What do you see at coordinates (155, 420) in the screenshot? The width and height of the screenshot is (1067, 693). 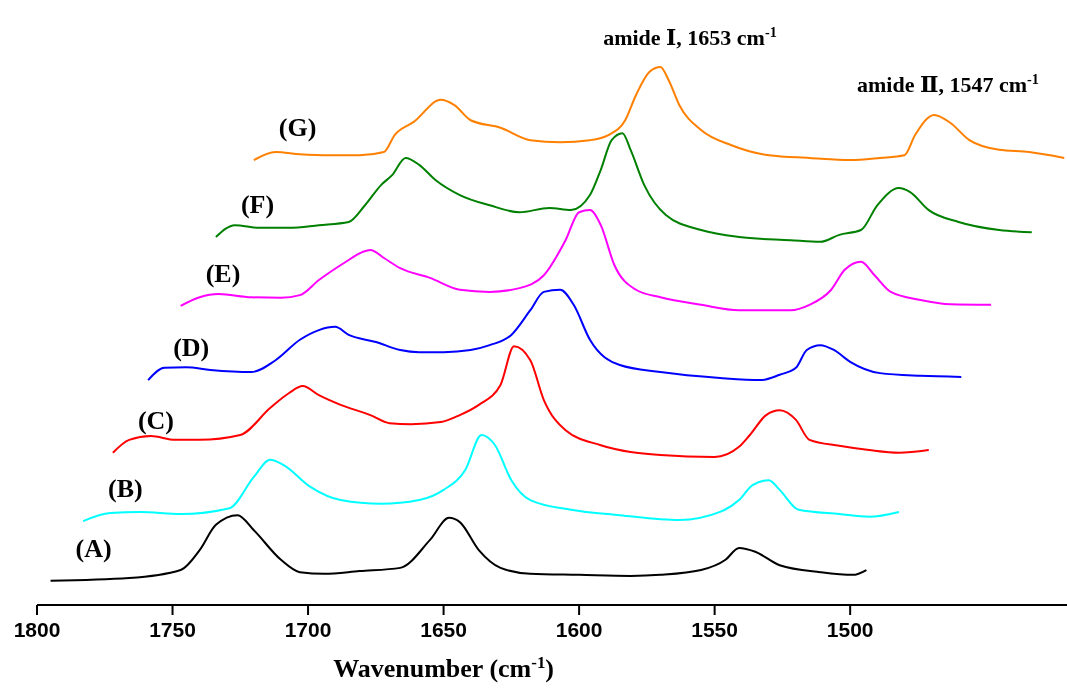 I see `series-label: (C)` at bounding box center [155, 420].